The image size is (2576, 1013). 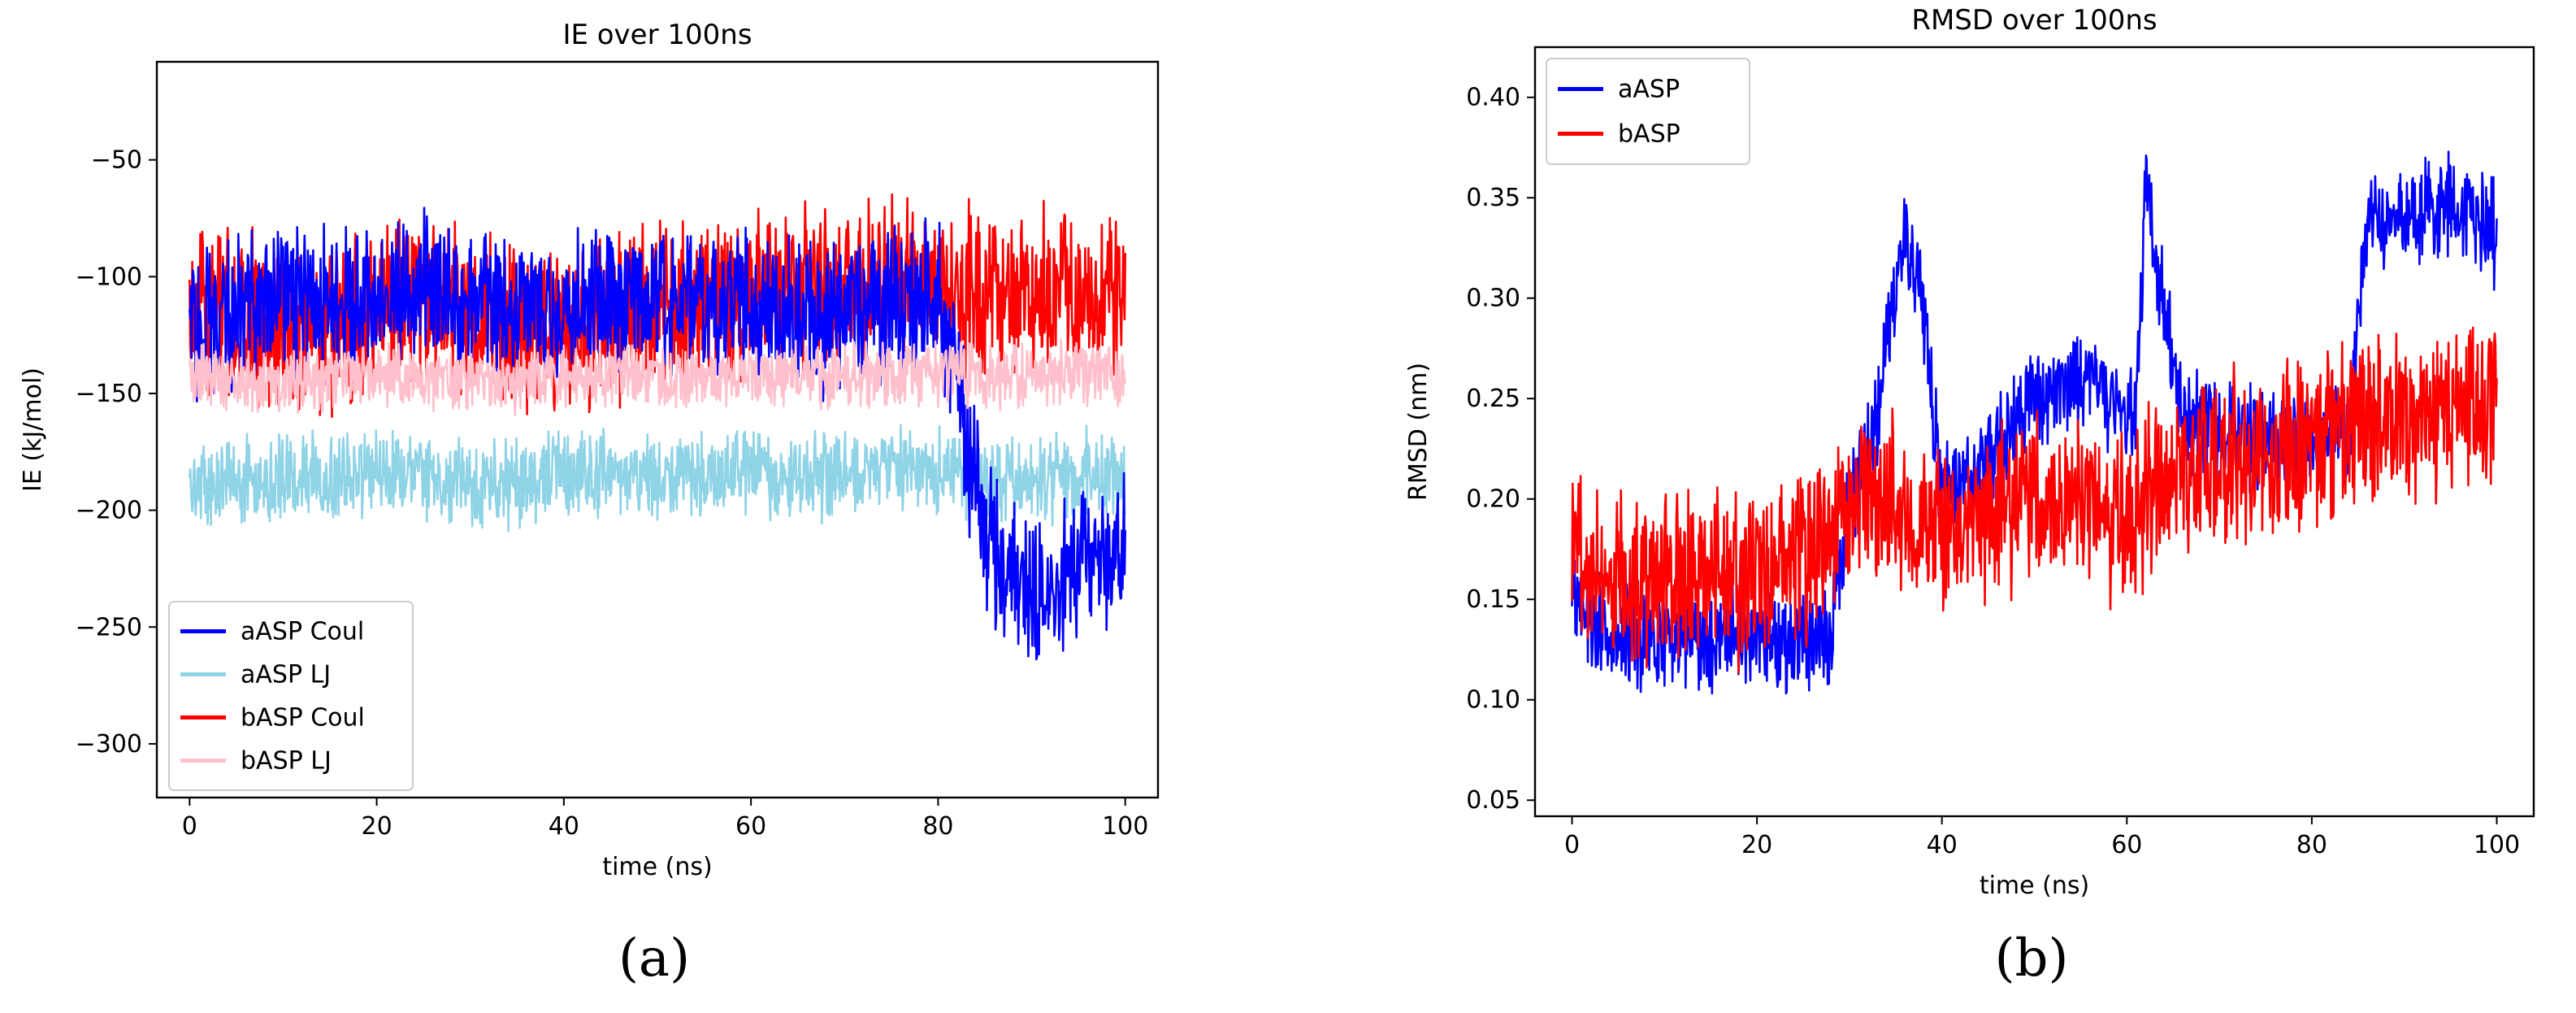 What do you see at coordinates (1493, 399) in the screenshot?
I see `y-tick-label: 0.25` at bounding box center [1493, 399].